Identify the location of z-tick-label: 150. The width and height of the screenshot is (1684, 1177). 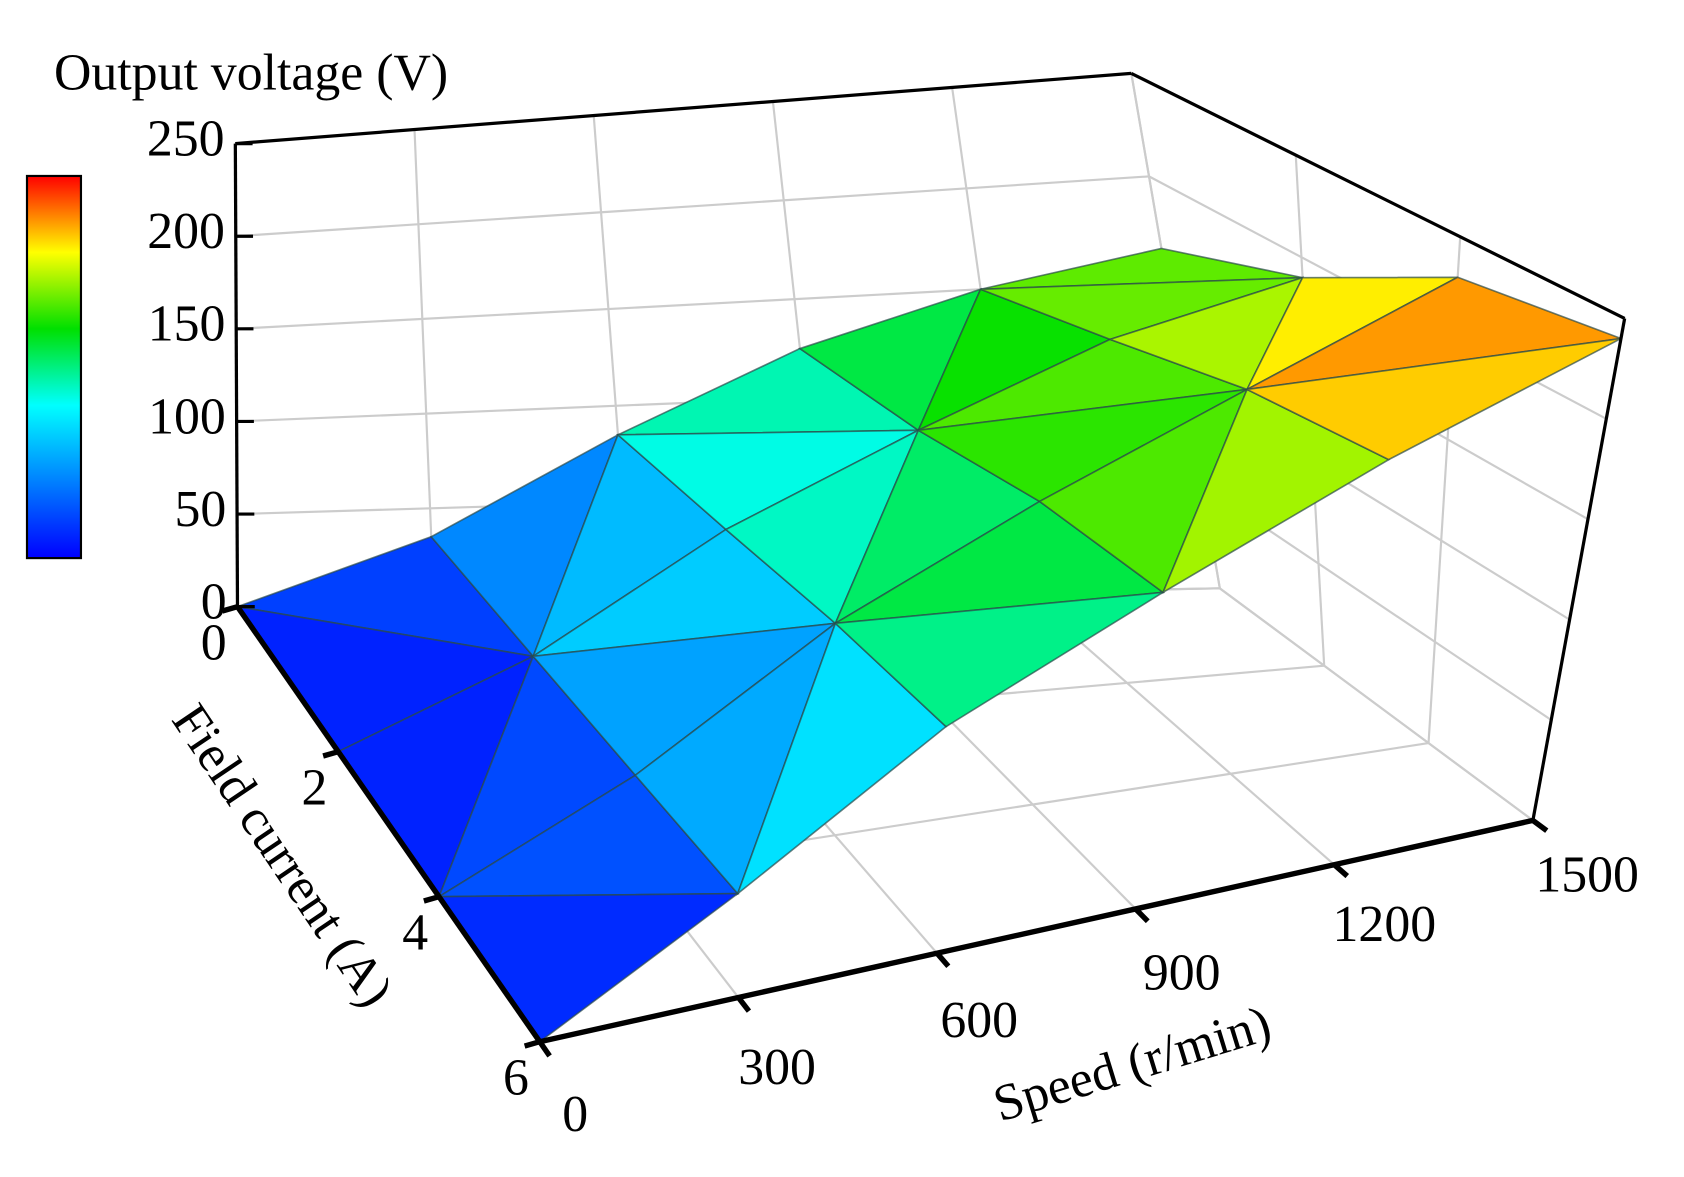
(187, 324).